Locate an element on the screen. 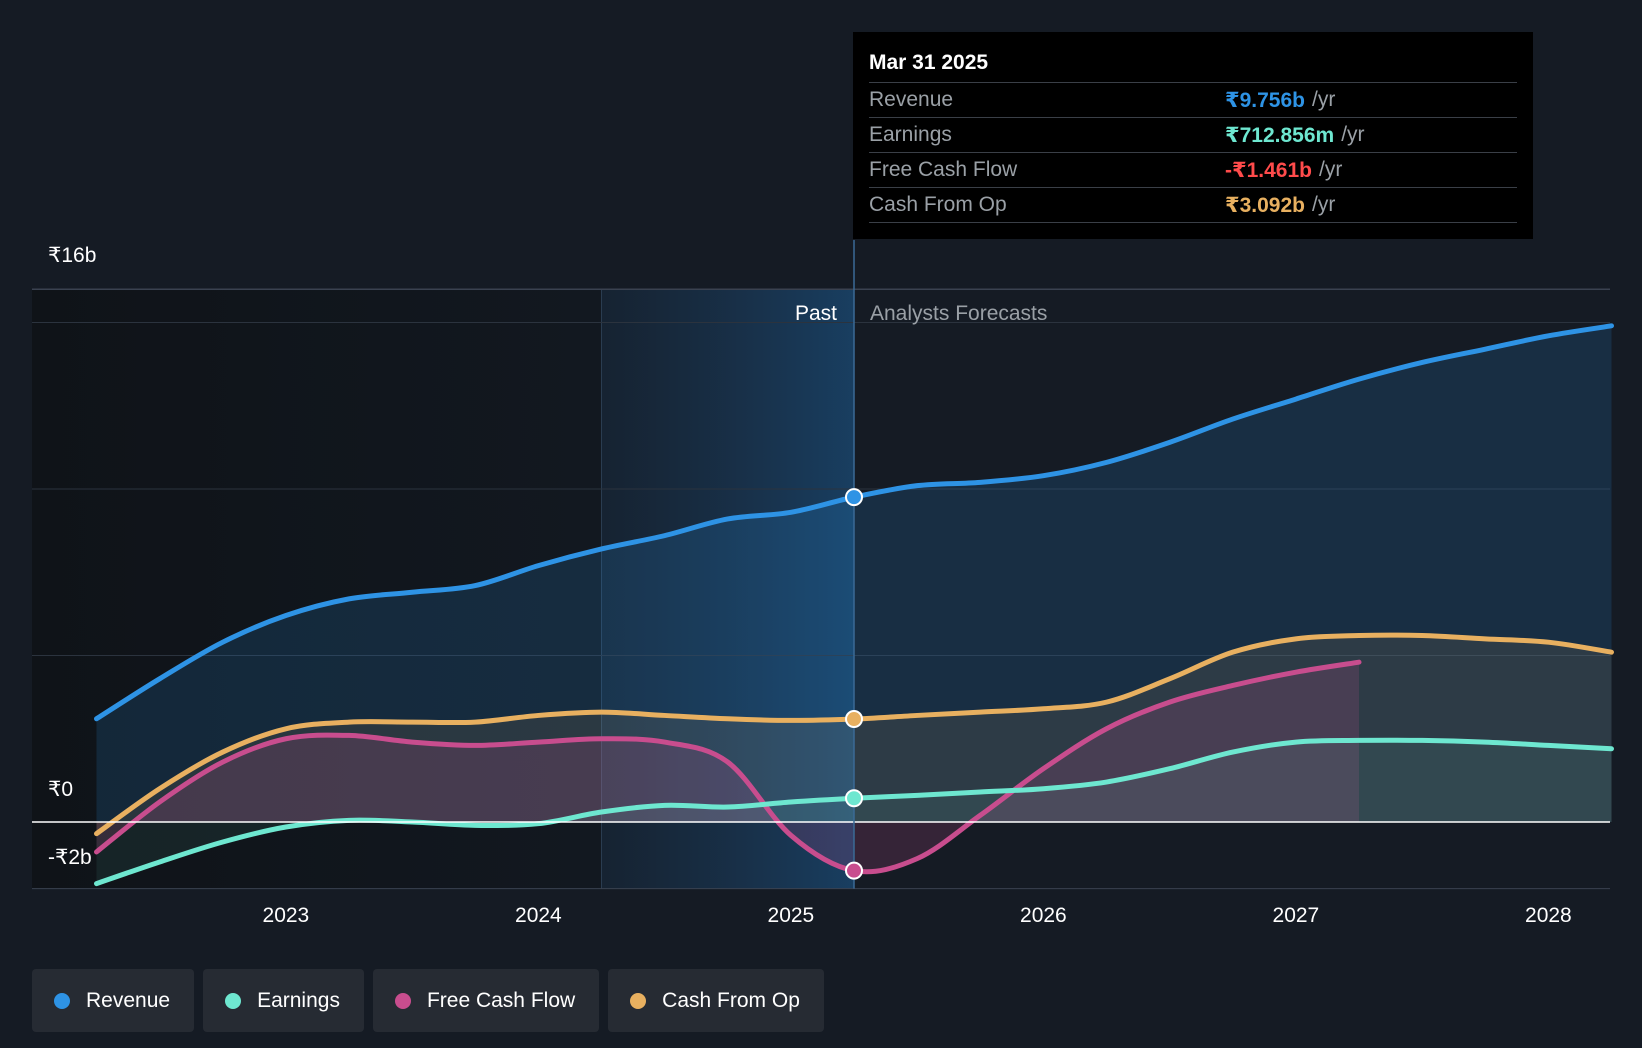 This screenshot has height=1048, width=1642. tooltip-label: Free Cash Flow is located at coordinates (943, 169).